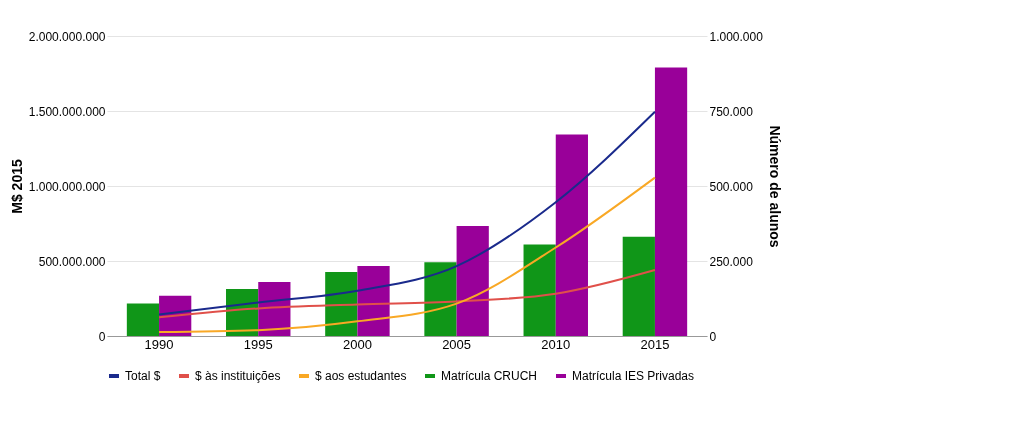 The height and width of the screenshot is (432, 1019). I want to click on legend-label: $ às instituições, so click(238, 376).